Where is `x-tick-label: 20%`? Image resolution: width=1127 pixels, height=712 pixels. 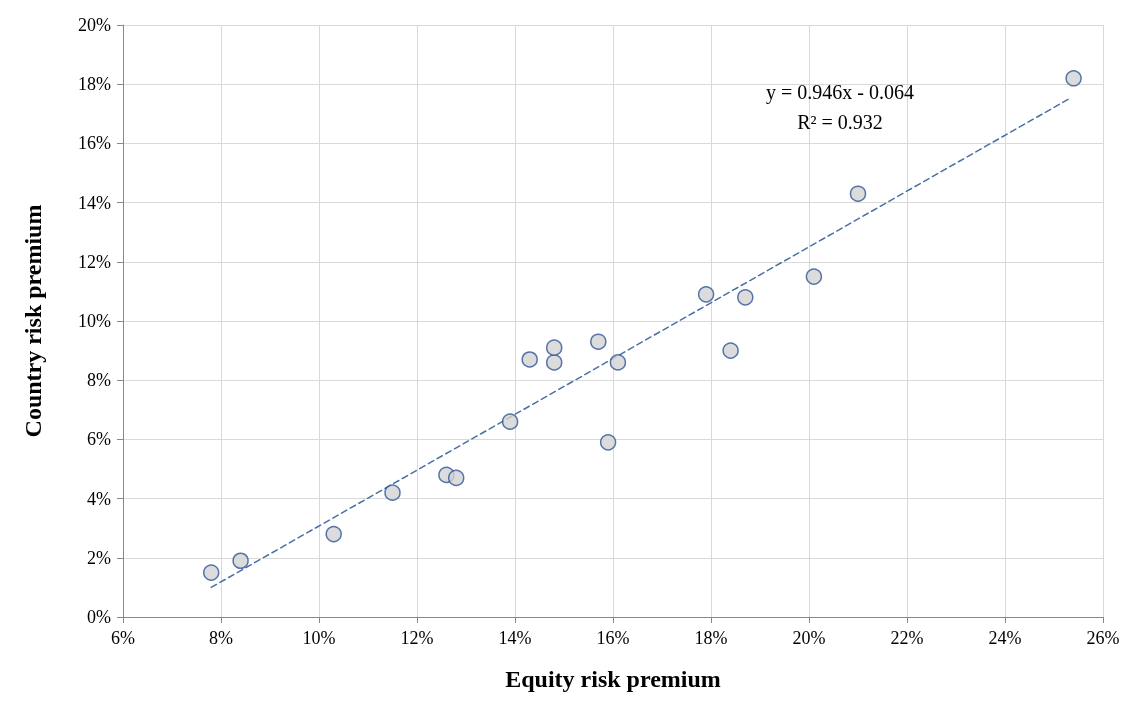 x-tick-label: 20% is located at coordinates (809, 638).